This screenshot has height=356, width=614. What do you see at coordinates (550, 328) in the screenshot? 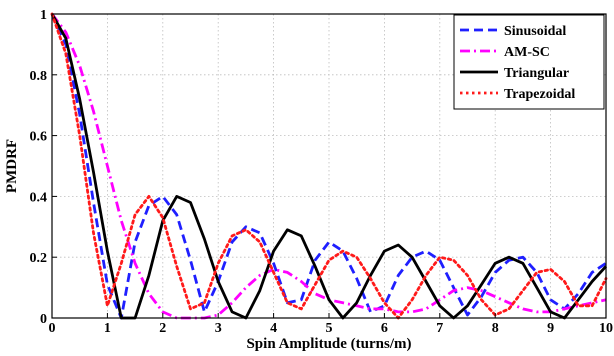
I see `x-tick-label: 9` at bounding box center [550, 328].